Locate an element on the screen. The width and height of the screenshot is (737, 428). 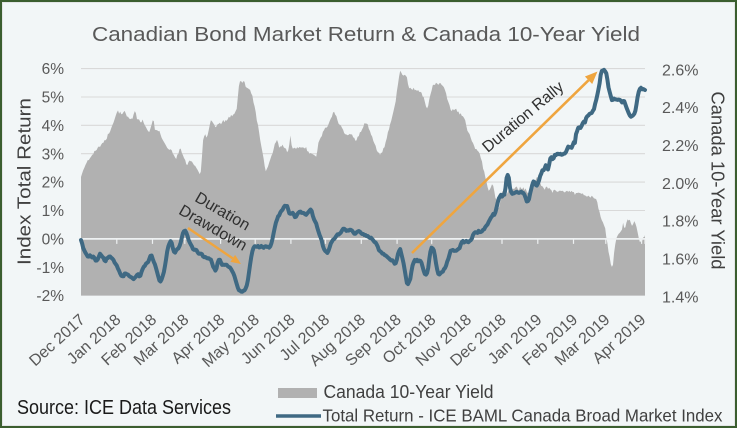
svg-text: 0% is located at coordinates (53, 240).